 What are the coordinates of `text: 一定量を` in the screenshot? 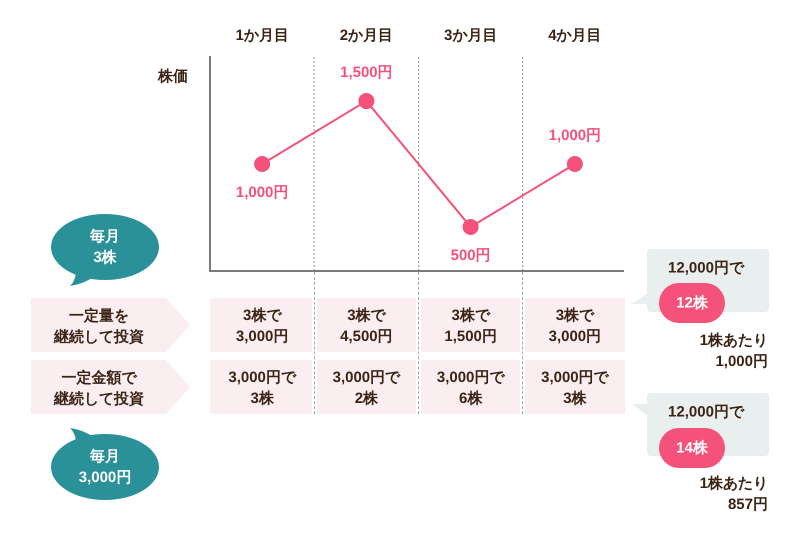 It's located at (99, 316).